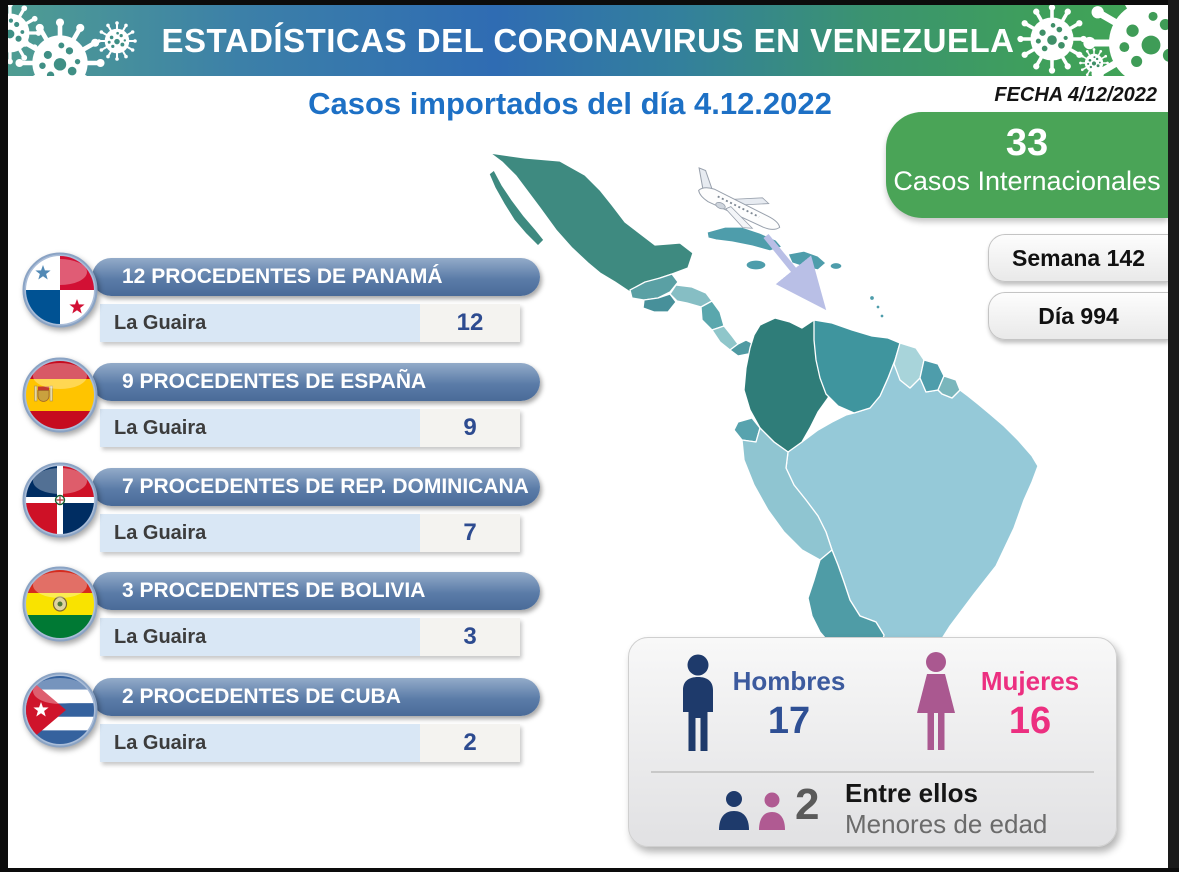 The width and height of the screenshot is (1179, 872). Describe the element at coordinates (60, 395) in the screenshot. I see `spain-flag-icon` at that location.